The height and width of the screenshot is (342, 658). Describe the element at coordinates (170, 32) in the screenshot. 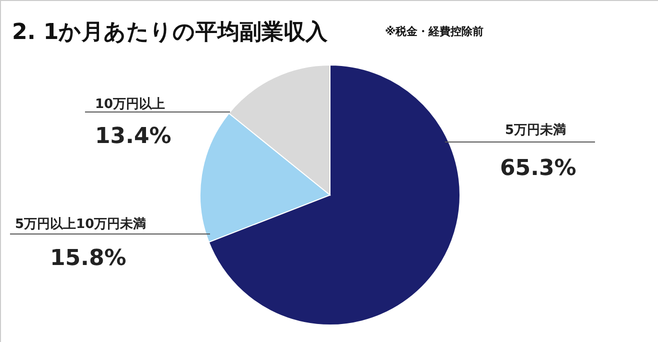

I see `chart-title: 2. 1か月あたりの平均副業収入` at that location.